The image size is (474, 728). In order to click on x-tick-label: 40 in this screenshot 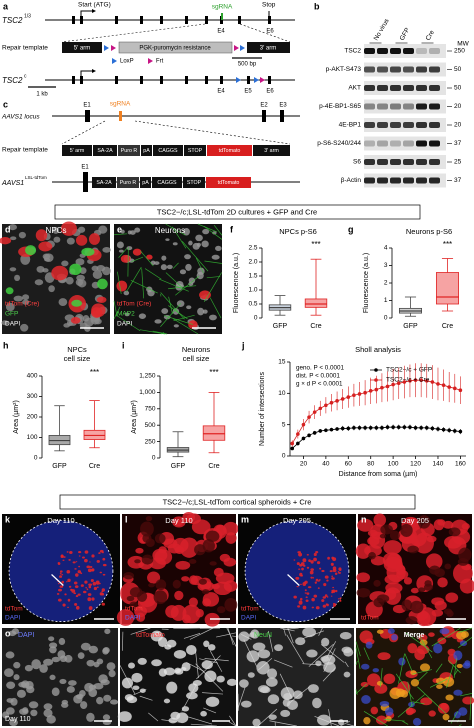, I will do `click(326, 464)`.